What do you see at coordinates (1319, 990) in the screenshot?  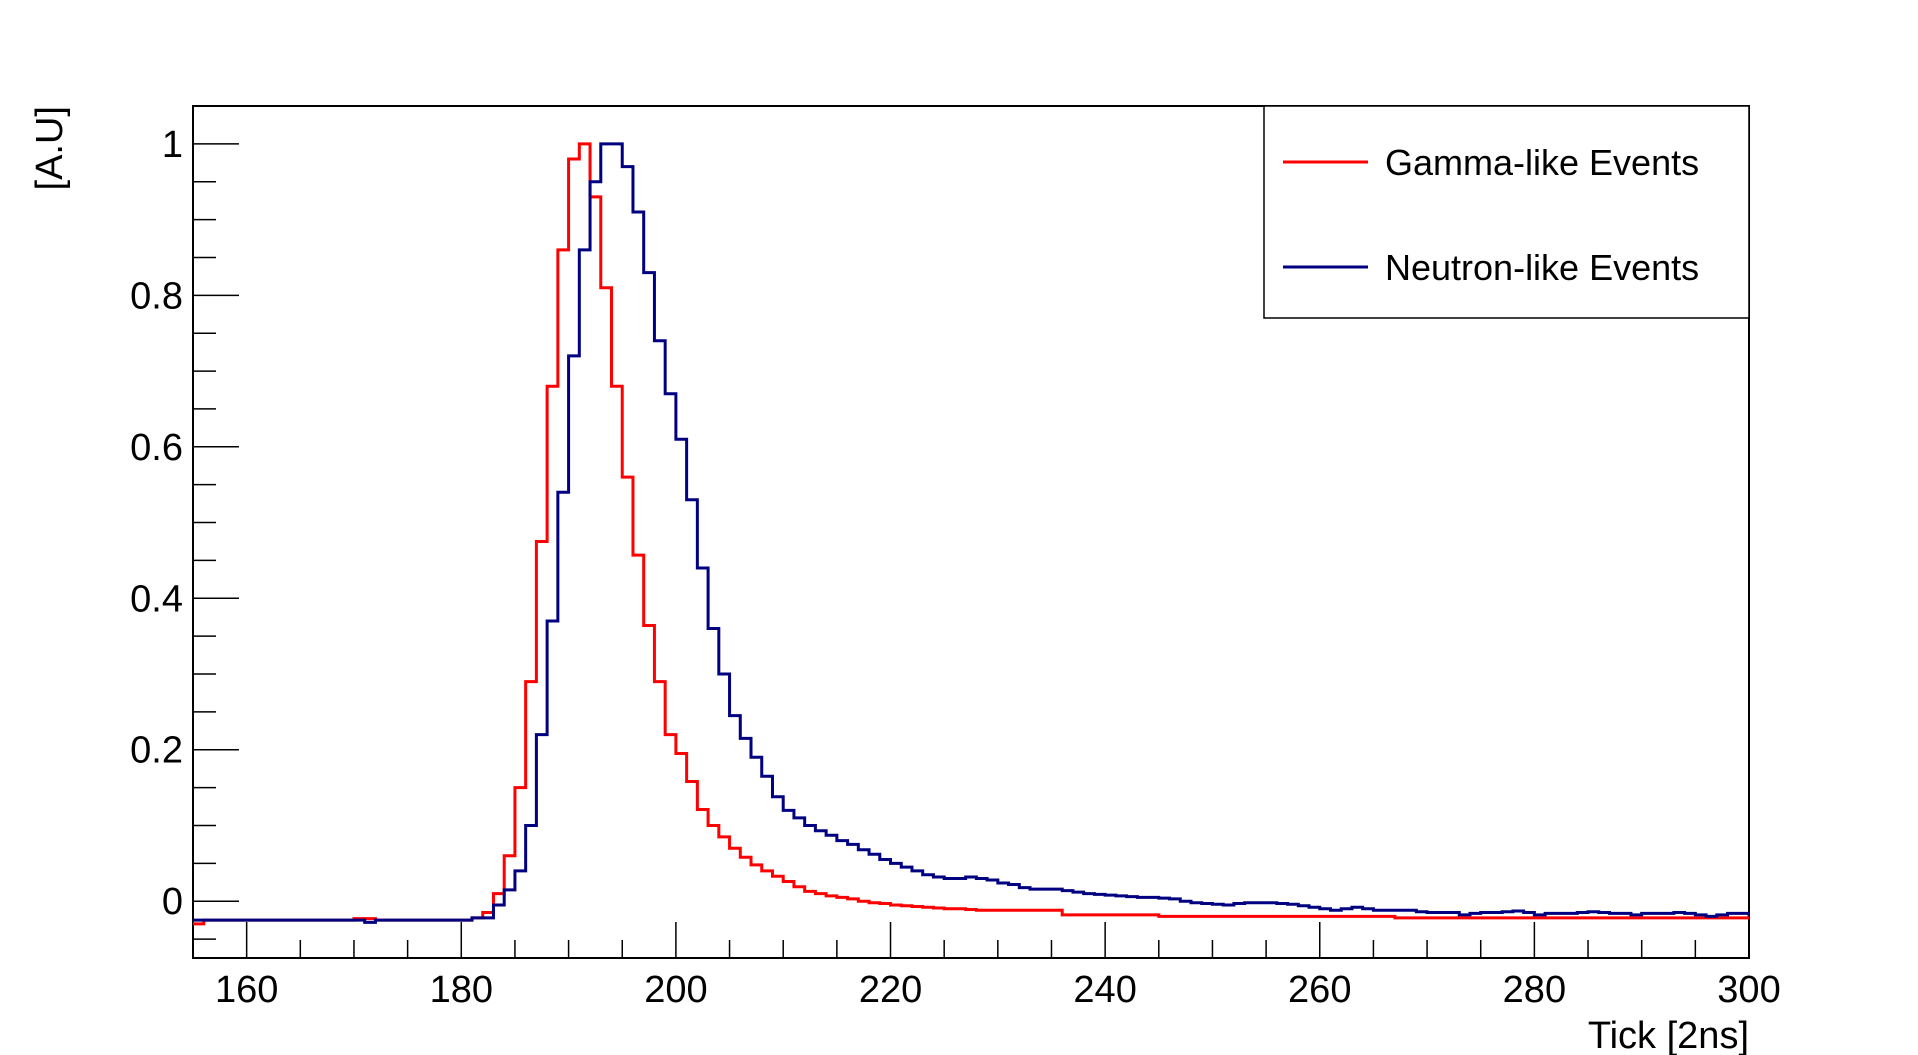 I see `x-tick-label: 260` at bounding box center [1319, 990].